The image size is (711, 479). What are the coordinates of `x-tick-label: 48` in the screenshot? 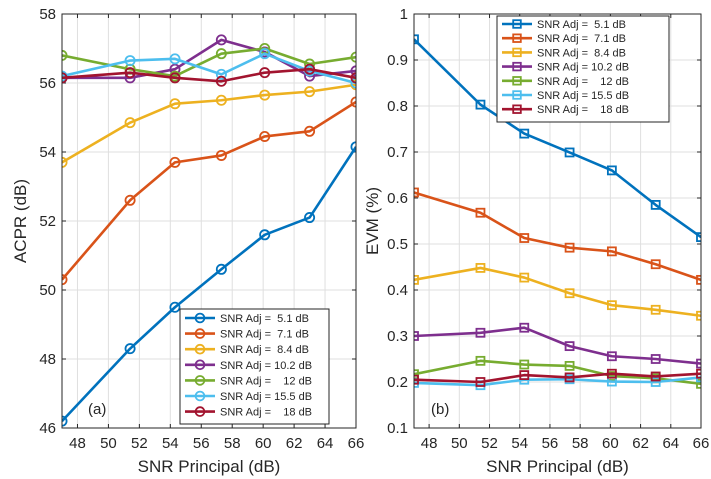 It's located at (77, 443).